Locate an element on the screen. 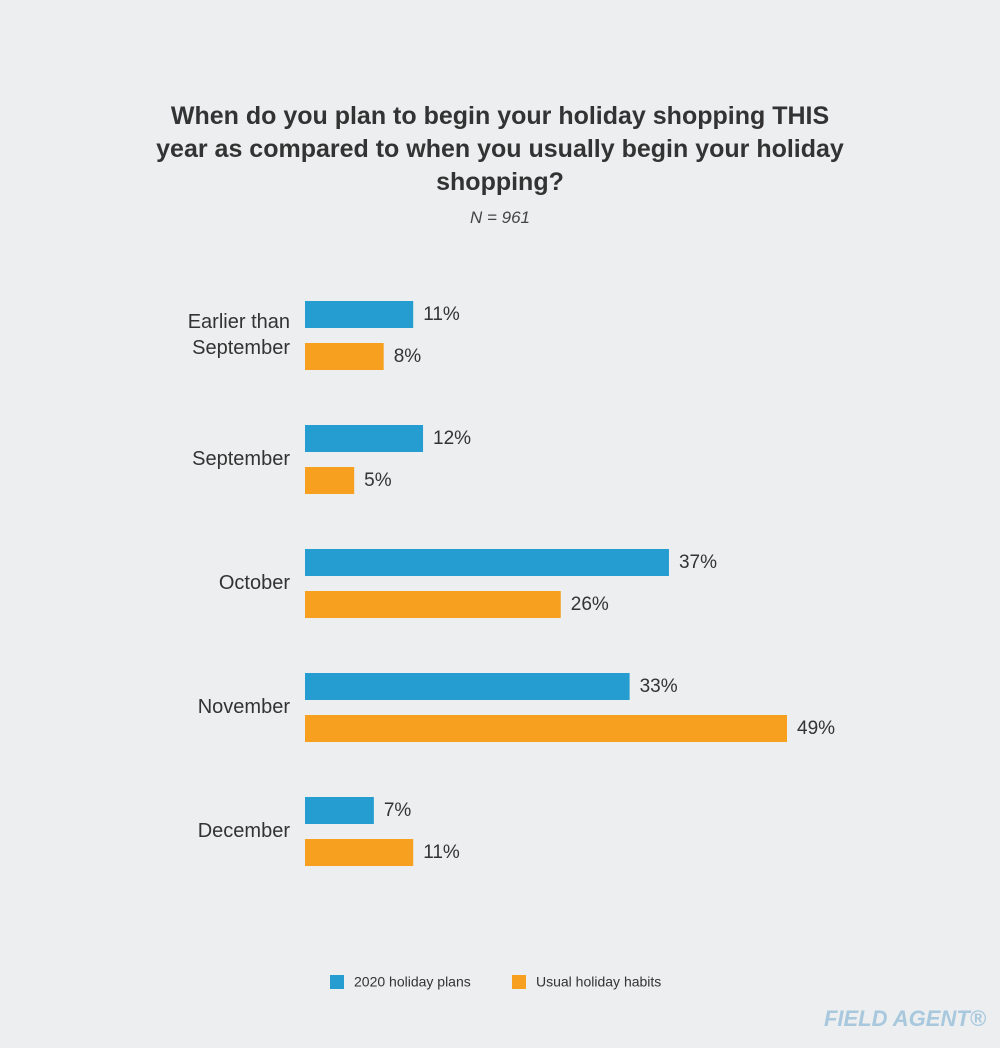 Image resolution: width=1000 pixels, height=1048 pixels. chart-subtitle: N = 961 is located at coordinates (499, 217).